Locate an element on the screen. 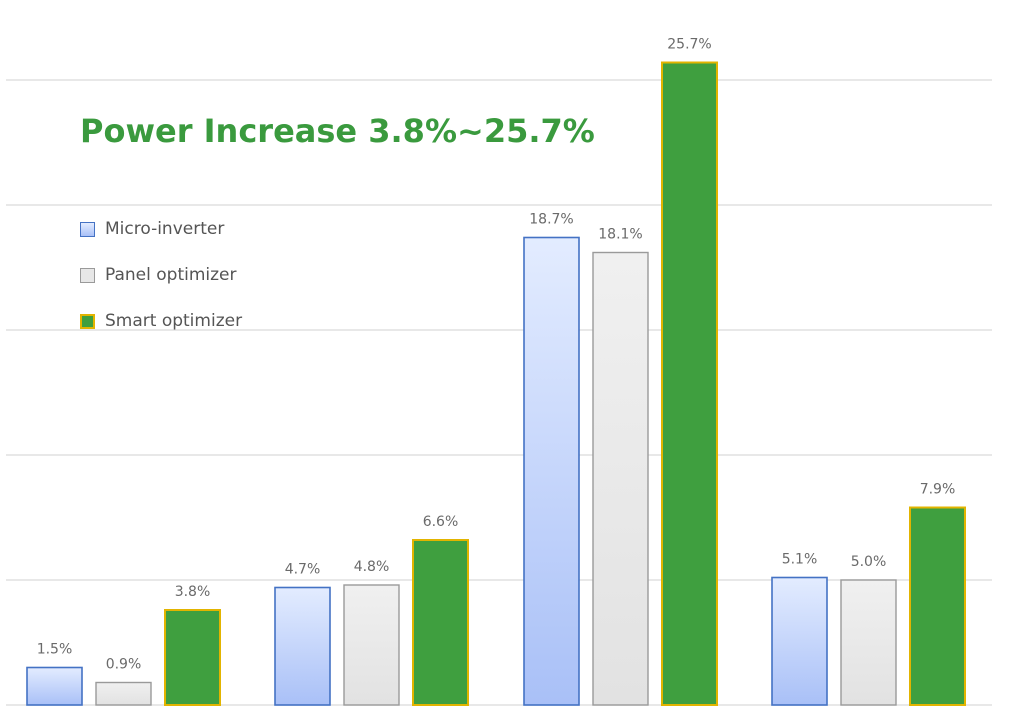 This screenshot has height=708, width=1024. legend-item-micro-inverter: Micro-inverter is located at coordinates (161, 229).